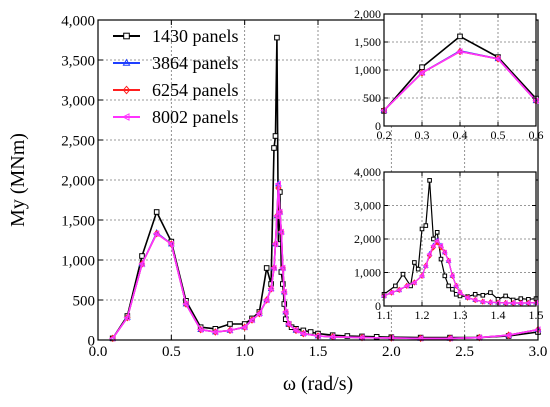 This screenshot has height=407, width=550. I want to click on legend-item: 8002 panels, so click(175, 117).